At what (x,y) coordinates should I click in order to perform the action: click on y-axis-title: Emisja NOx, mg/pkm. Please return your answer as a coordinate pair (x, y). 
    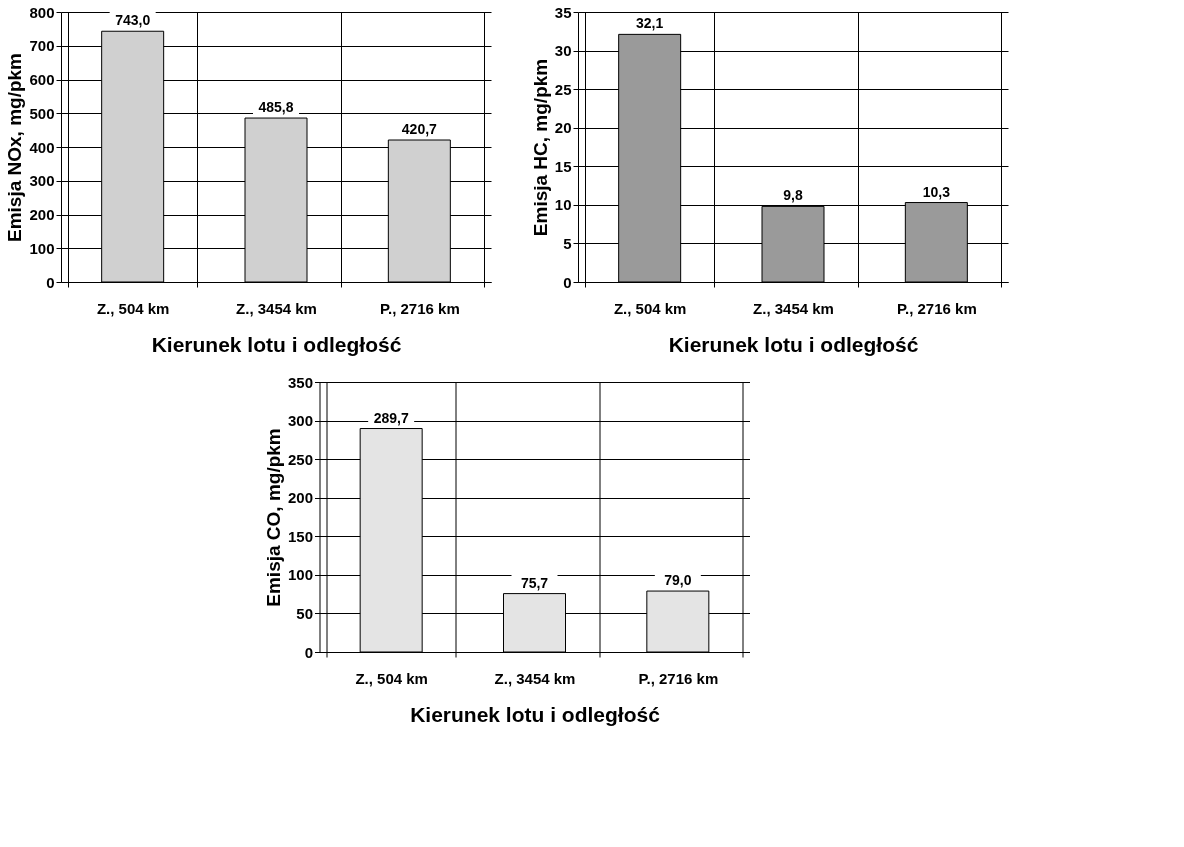
    Looking at the image, I should click on (15, 147).